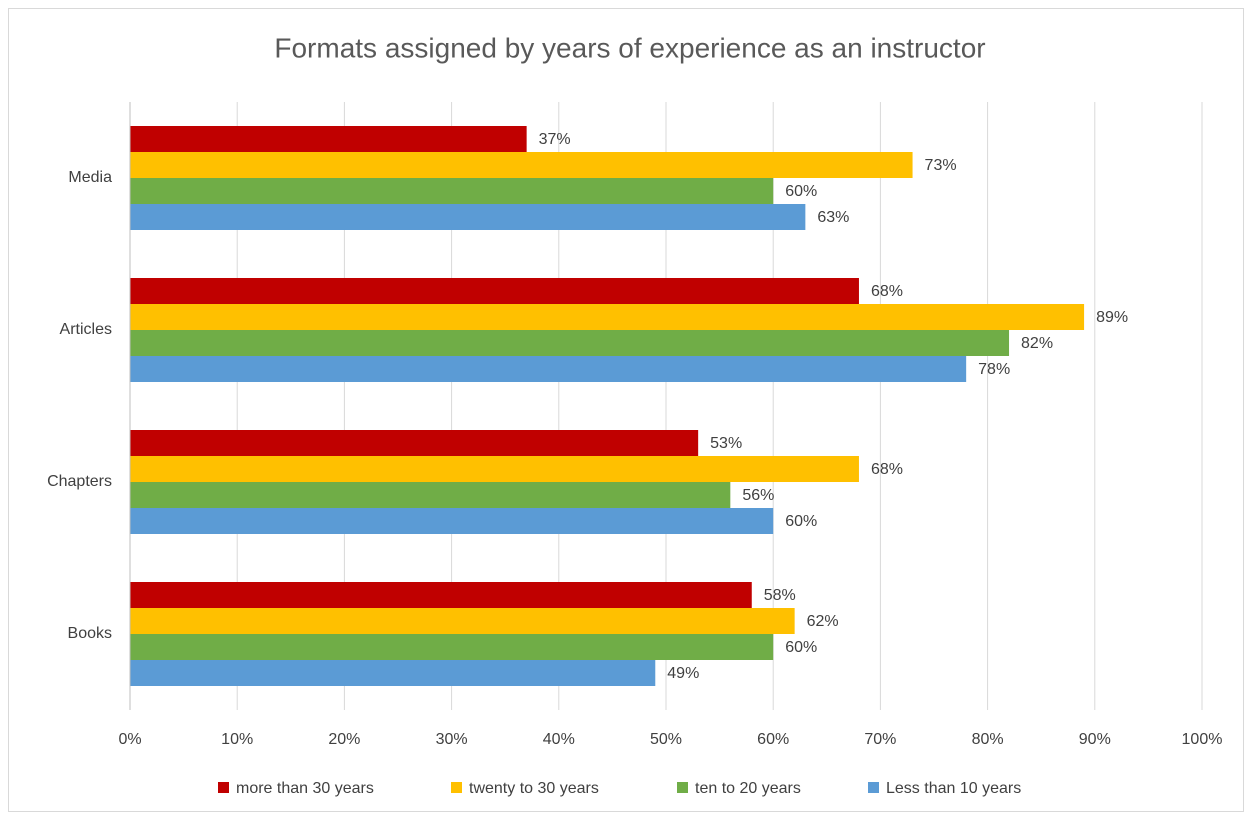 Image resolution: width=1252 pixels, height=820 pixels. What do you see at coordinates (758, 495) in the screenshot?
I see `data-label: 56%` at bounding box center [758, 495].